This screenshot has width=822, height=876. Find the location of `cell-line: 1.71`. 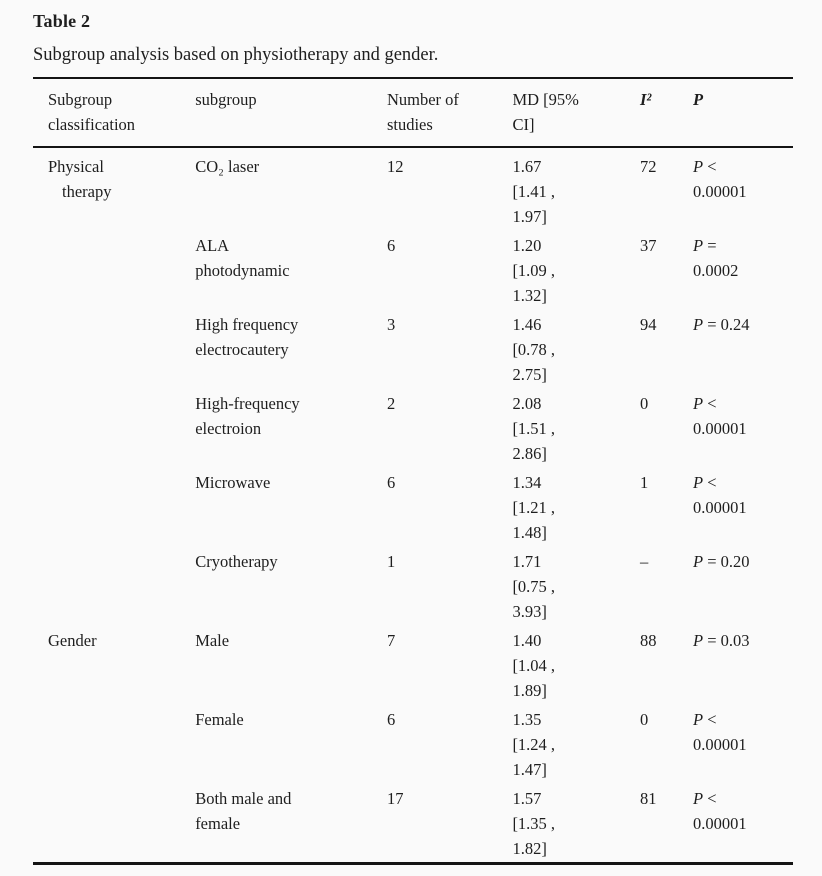

cell-line: 1.71 is located at coordinates (527, 561).